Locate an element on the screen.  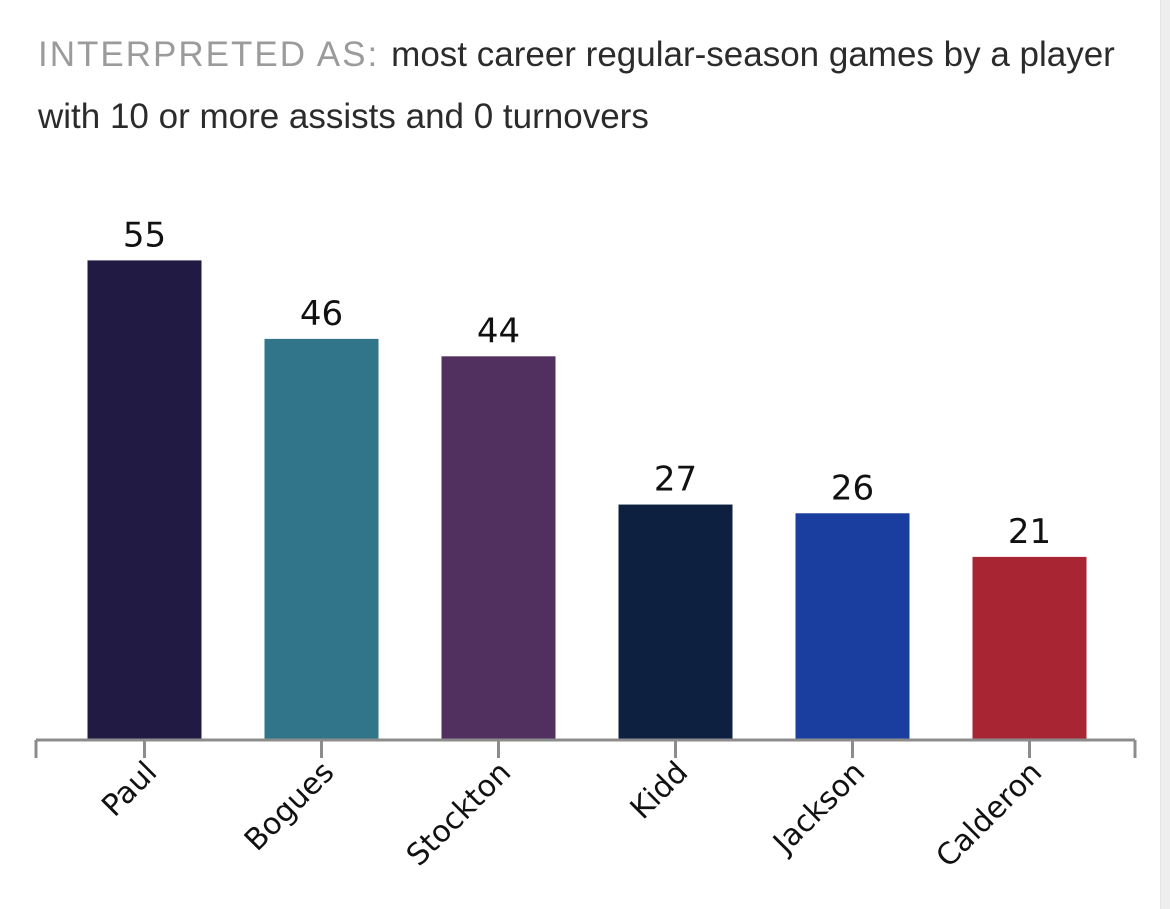
value-label-bogues: 46 is located at coordinates (321, 314).